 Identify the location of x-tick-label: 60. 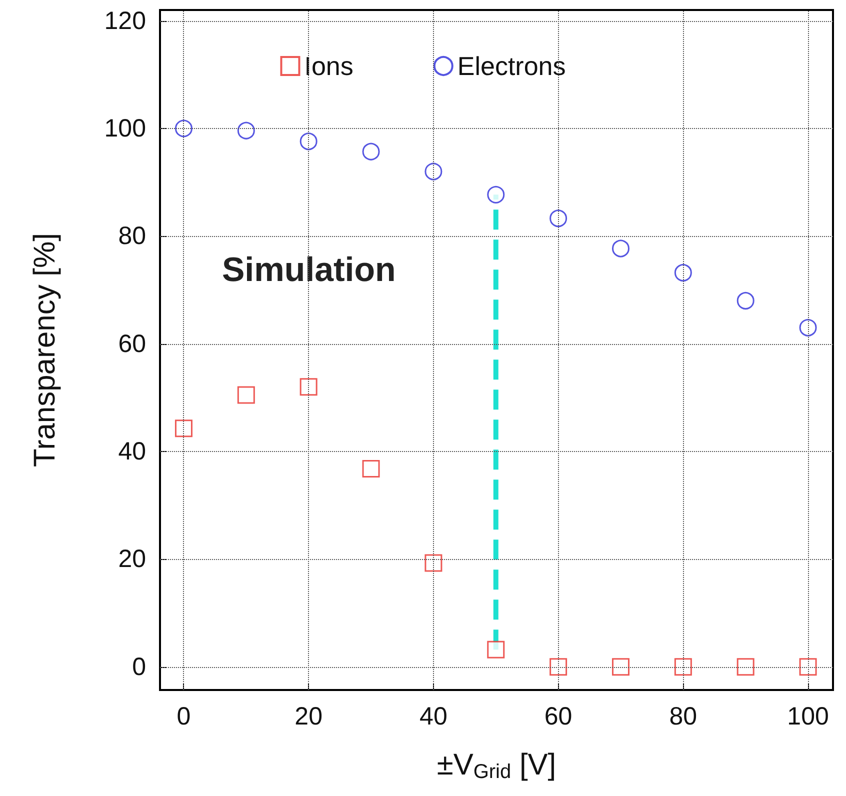
(558, 716).